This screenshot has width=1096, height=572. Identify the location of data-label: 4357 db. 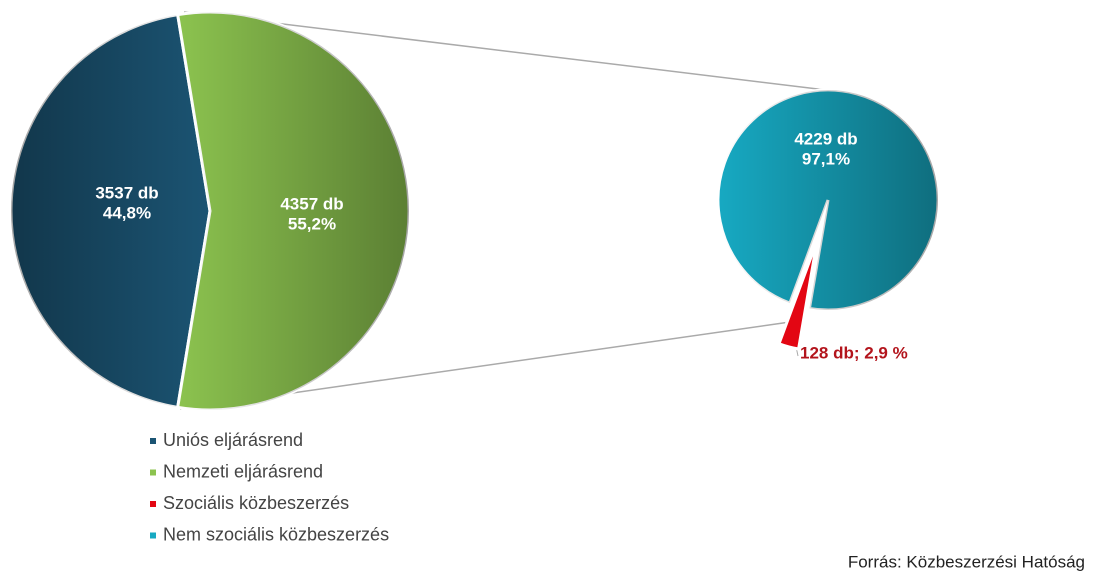
(311, 203).